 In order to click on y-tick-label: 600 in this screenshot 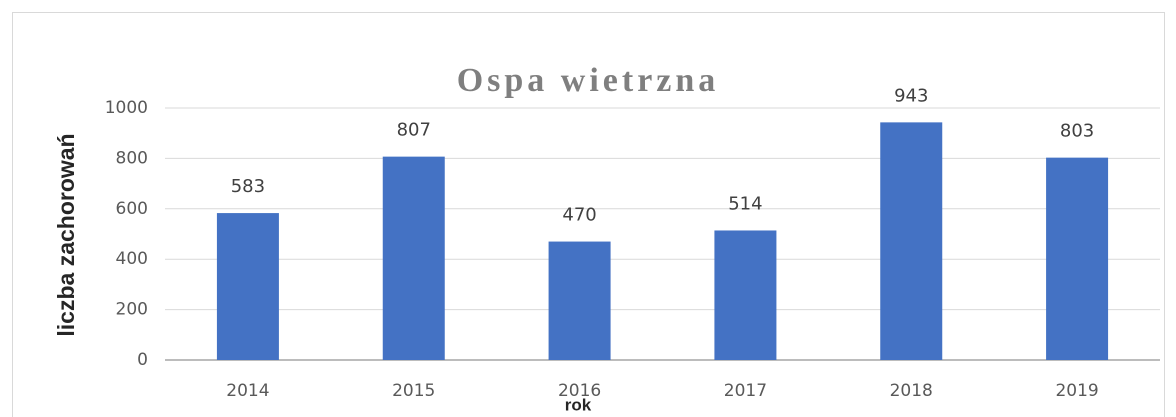, I will do `click(132, 209)`.